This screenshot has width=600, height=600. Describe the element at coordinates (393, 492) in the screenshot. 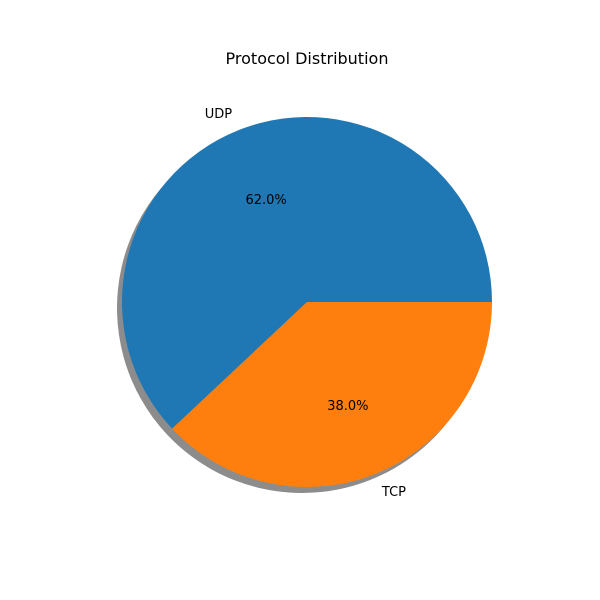

I see `slice-label-tcp: TCP` at that location.